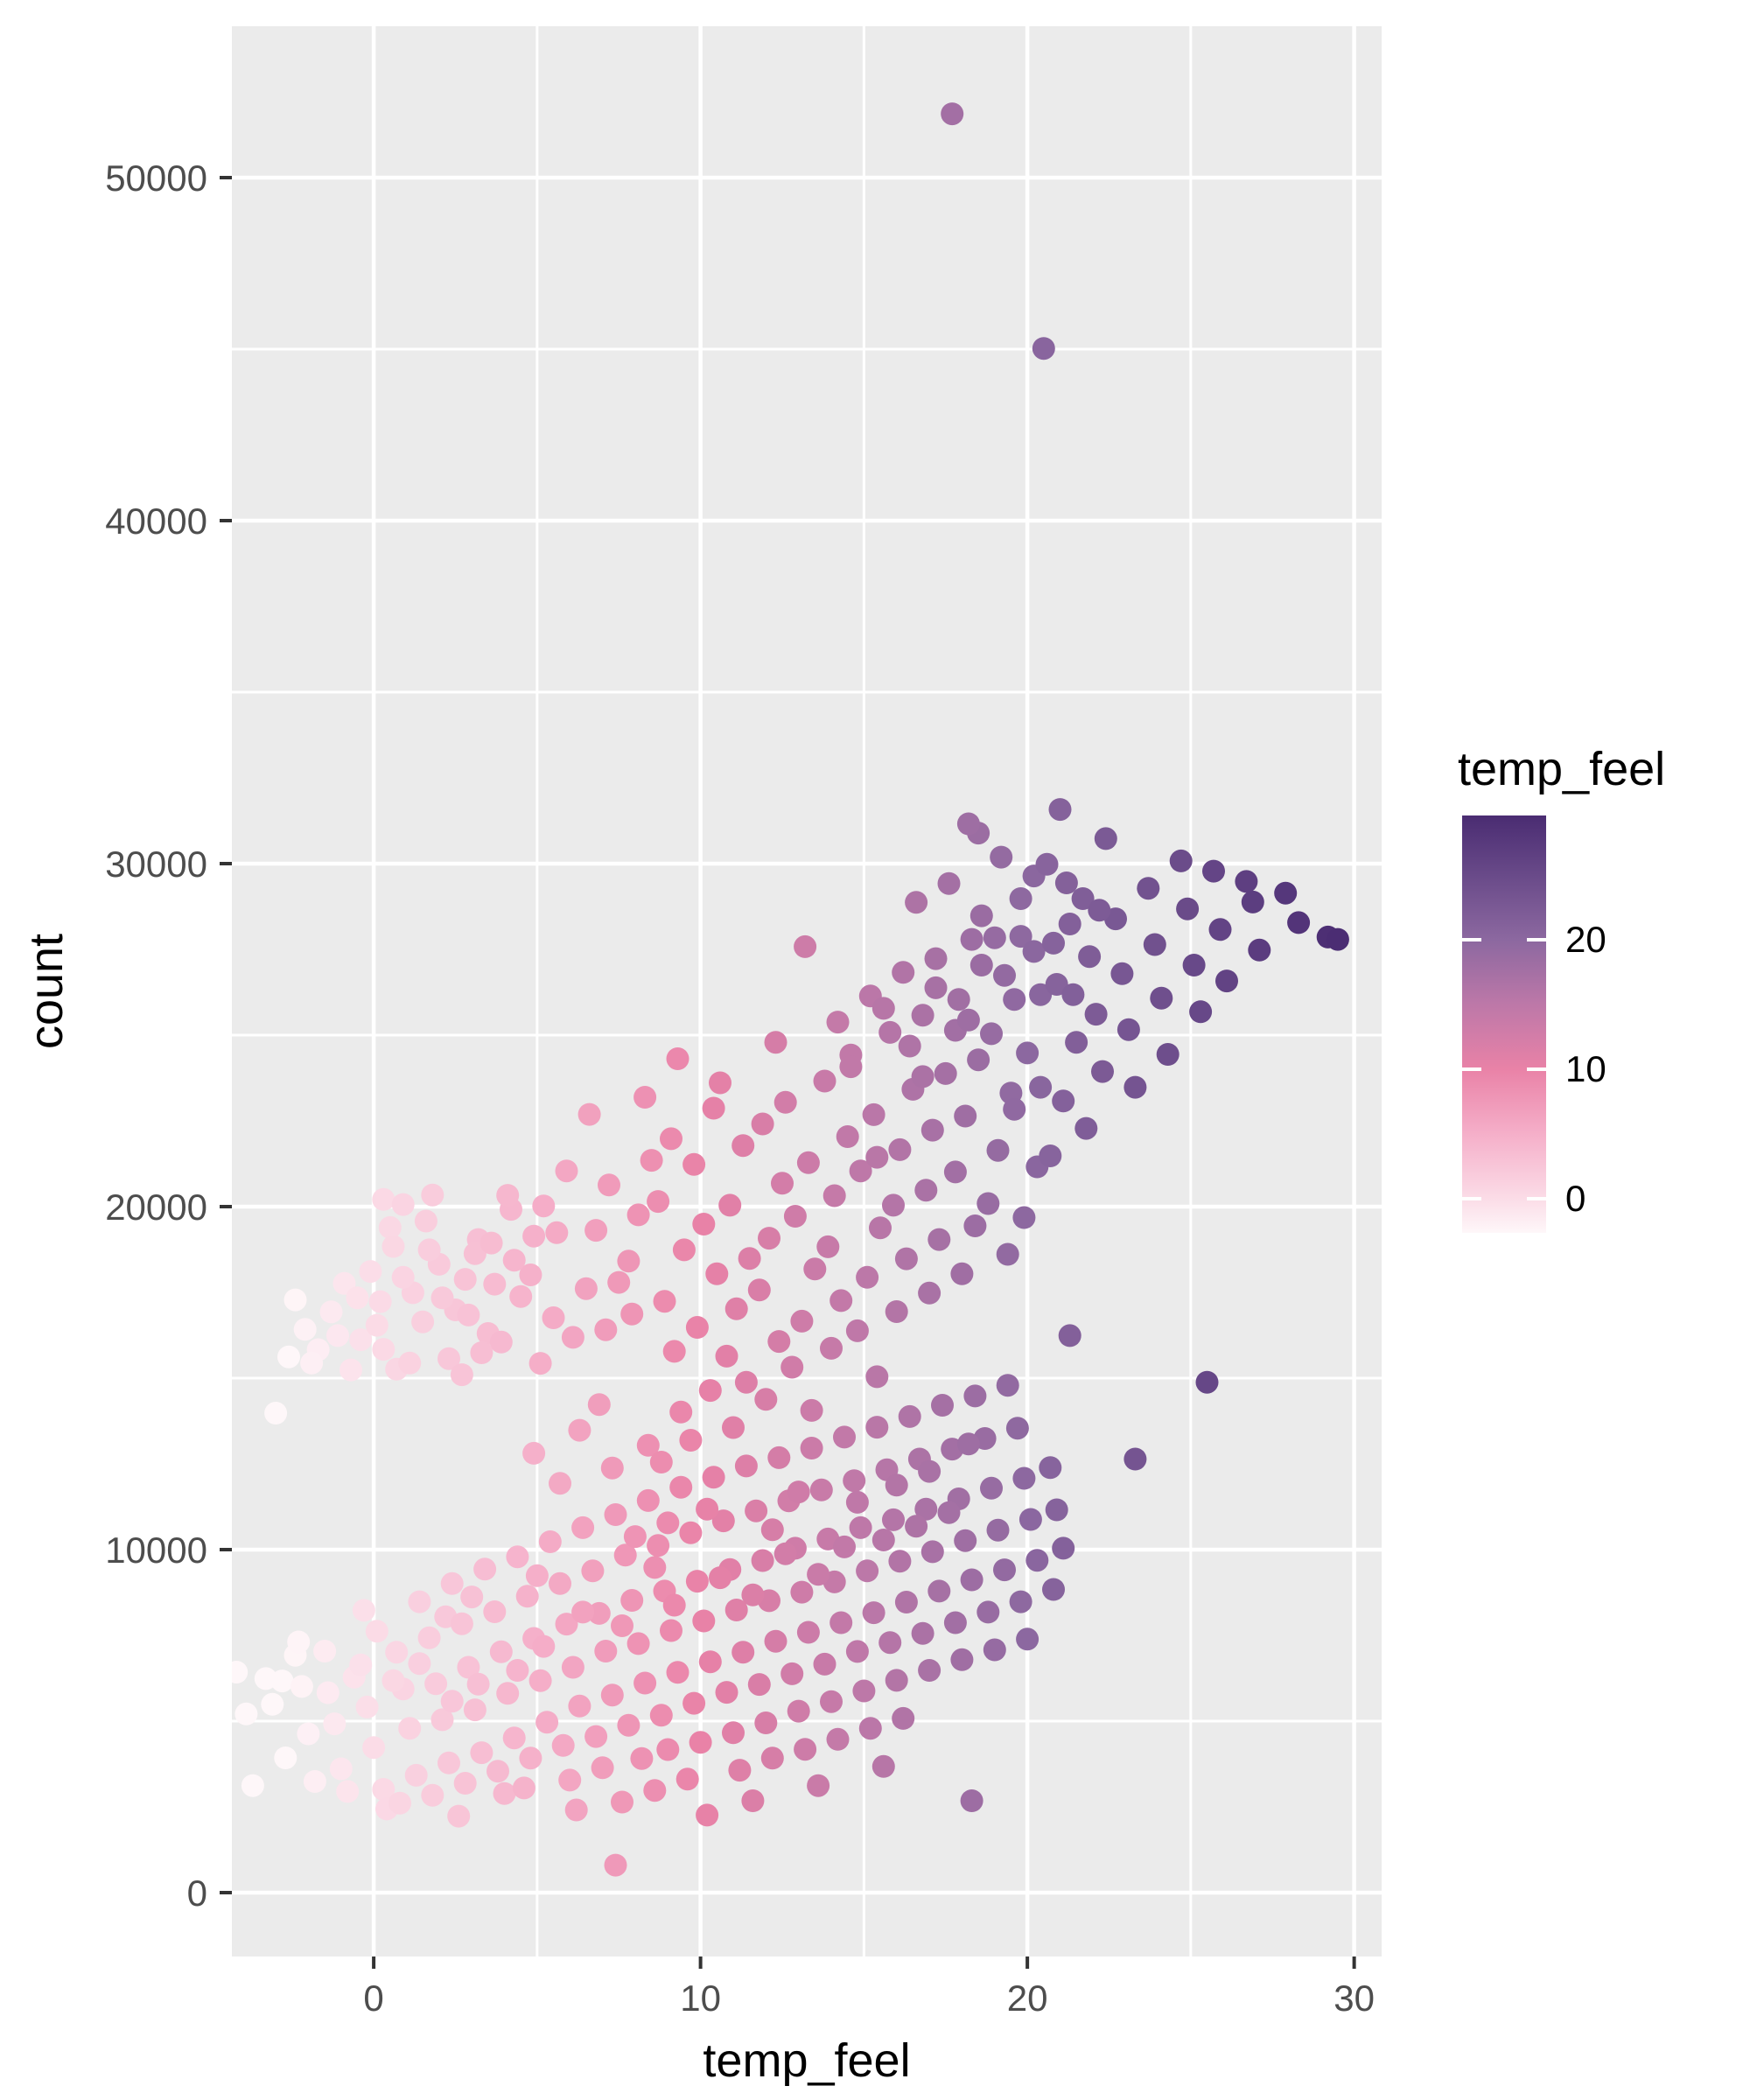 This screenshot has width=1750, height=2100. I want to click on x-tick-label: 30, so click(1354, 1998).